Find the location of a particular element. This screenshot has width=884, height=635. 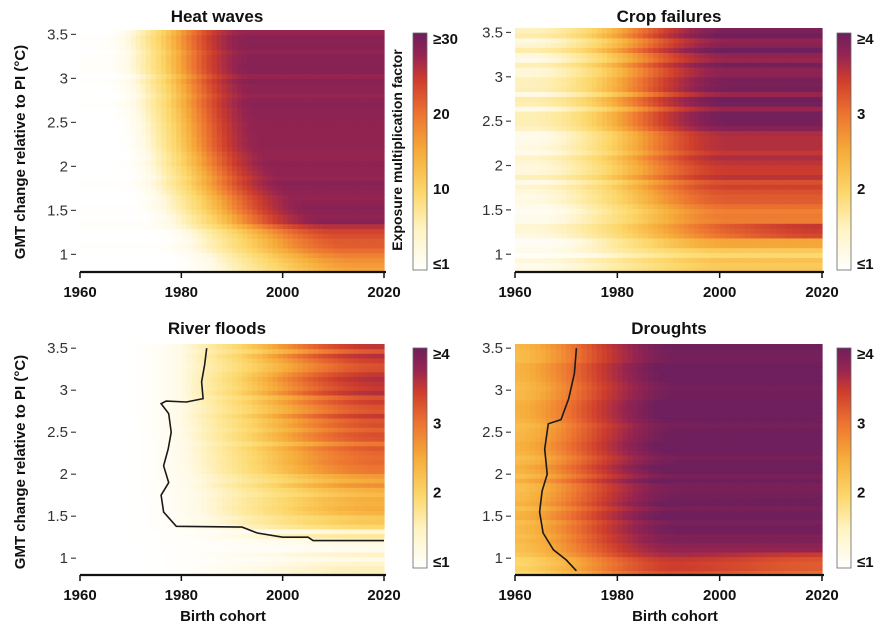

y-tick-label: 1.5 is located at coordinates (57, 210).